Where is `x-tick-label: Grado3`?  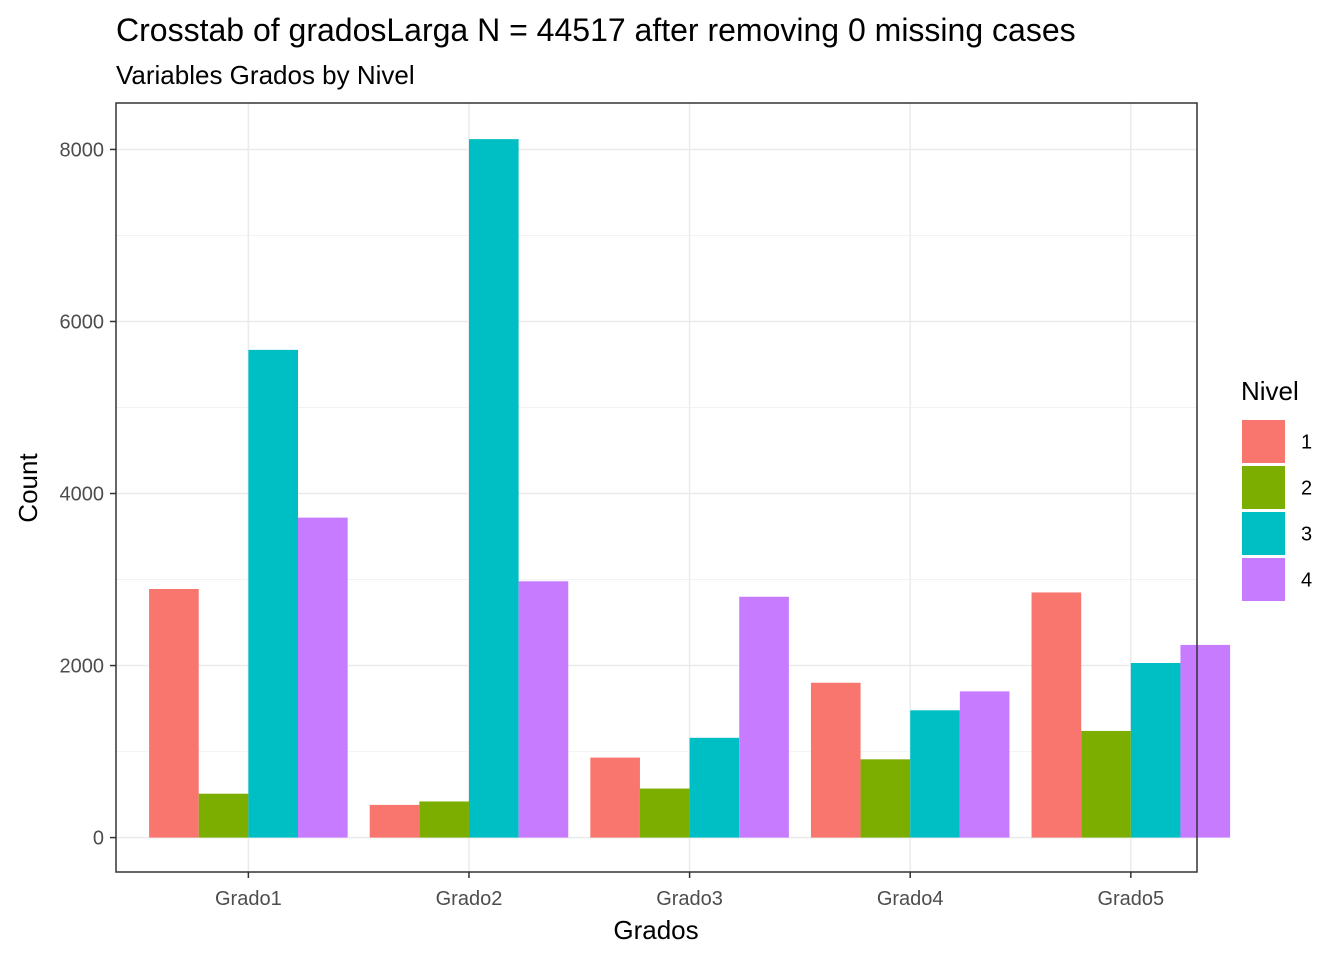
x-tick-label: Grado3 is located at coordinates (689, 899).